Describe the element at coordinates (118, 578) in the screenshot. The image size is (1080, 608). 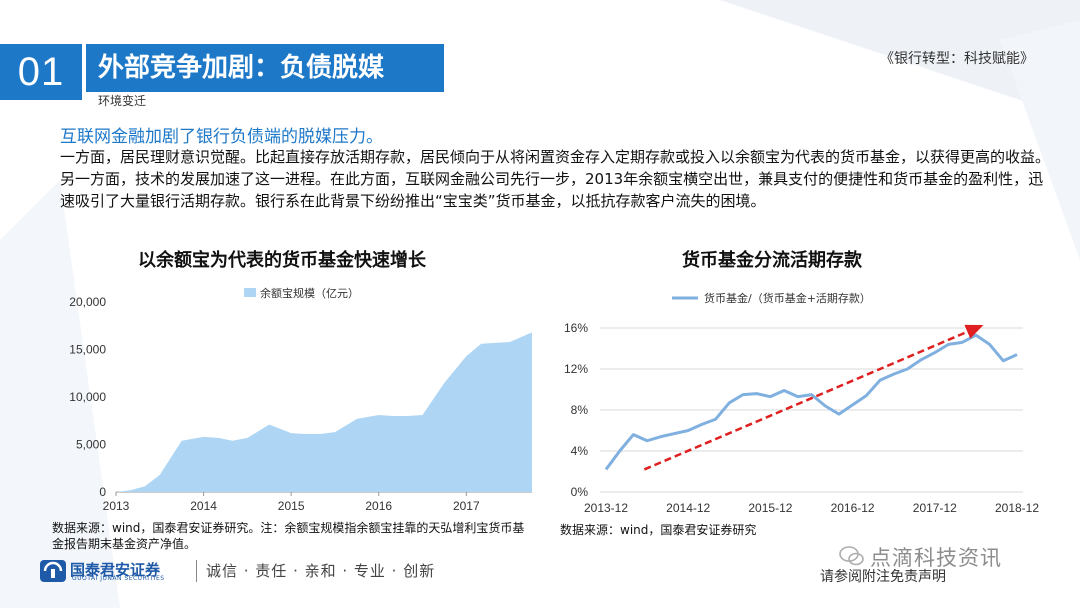
I see `company-logo-subtext: GUOTAI JUNAN SECURITIES` at that location.